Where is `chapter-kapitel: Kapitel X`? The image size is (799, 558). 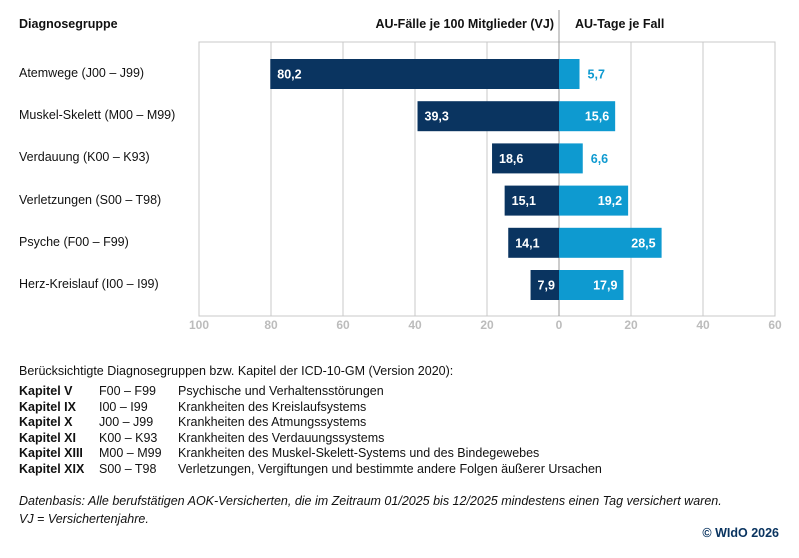 chapter-kapitel: Kapitel X is located at coordinates (46, 422).